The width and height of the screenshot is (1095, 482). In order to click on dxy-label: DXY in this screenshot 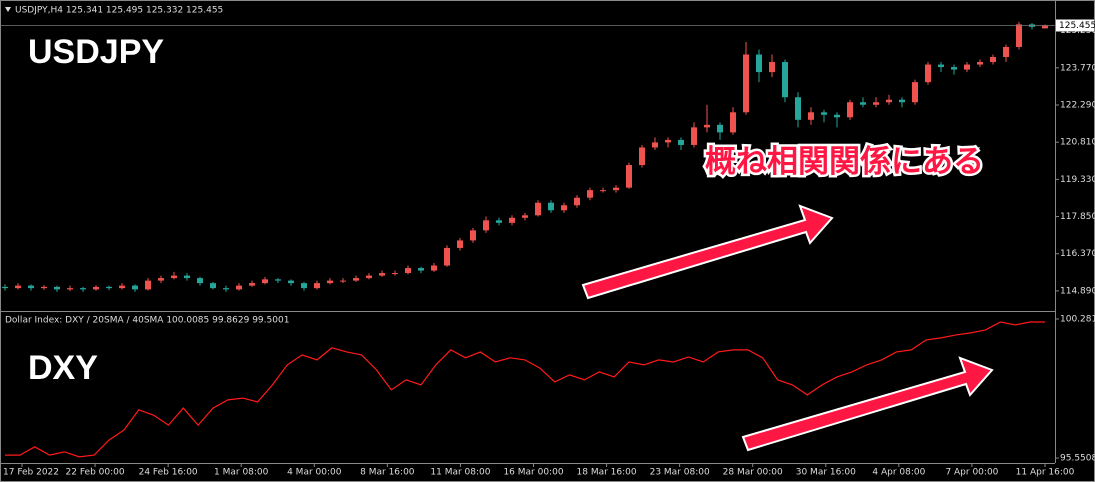, I will do `click(63, 368)`.